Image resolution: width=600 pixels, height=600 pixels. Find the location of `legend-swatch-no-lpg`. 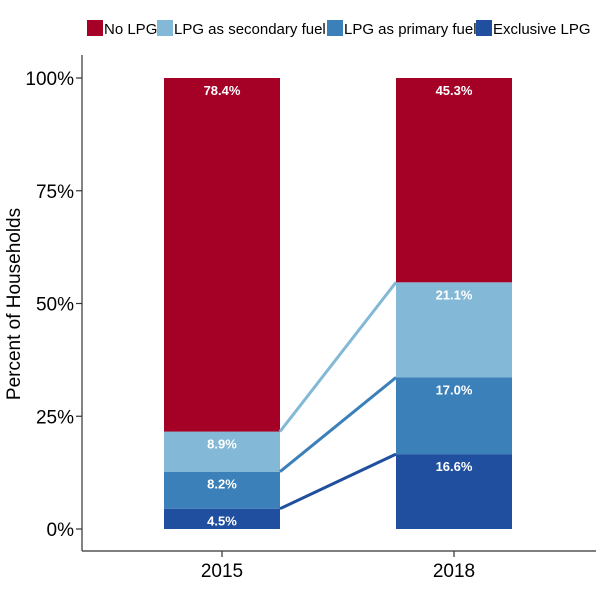

legend-swatch-no-lpg is located at coordinates (95, 28).